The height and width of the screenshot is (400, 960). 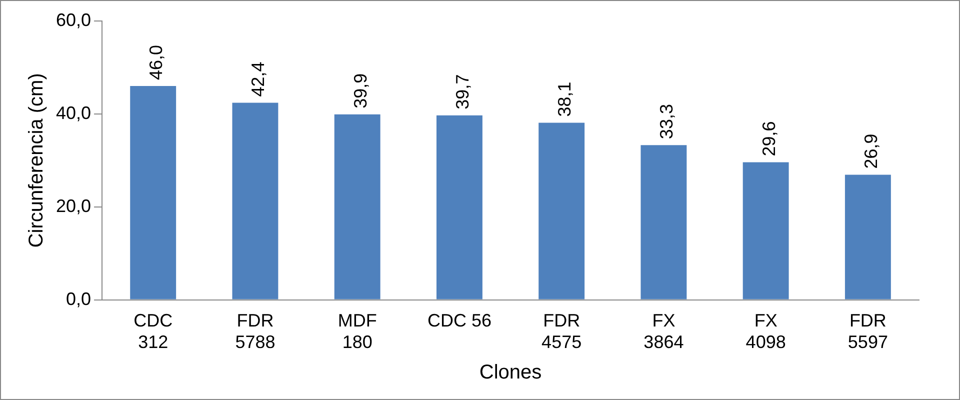 I want to click on data-label: 46,0, so click(x=156, y=62).